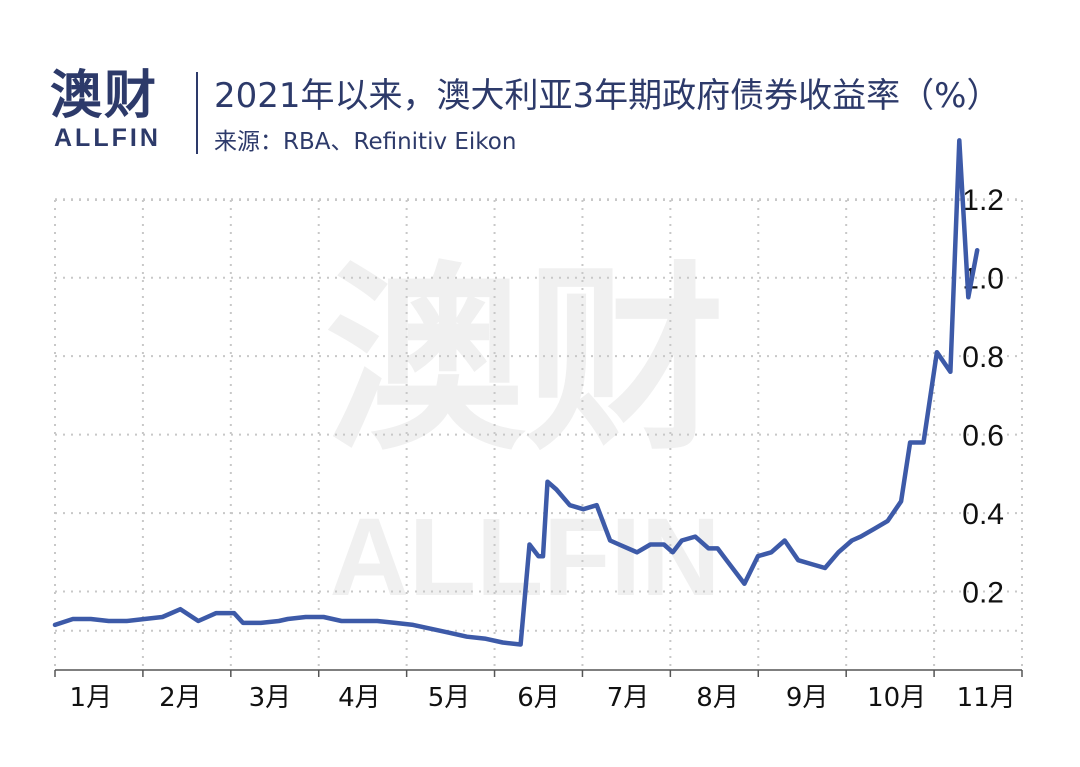 The image size is (1080, 767). What do you see at coordinates (983, 436) in the screenshot?
I see `y-tick-label: 0.6` at bounding box center [983, 436].